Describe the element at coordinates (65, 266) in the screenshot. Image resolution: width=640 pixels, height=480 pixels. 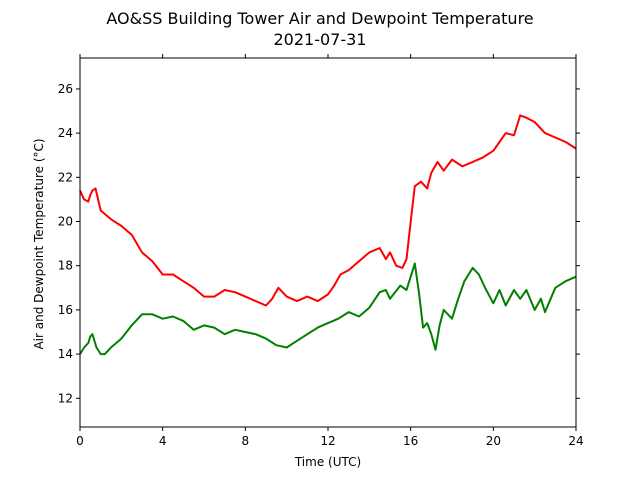
I see `y-tick-label: 18` at that location.